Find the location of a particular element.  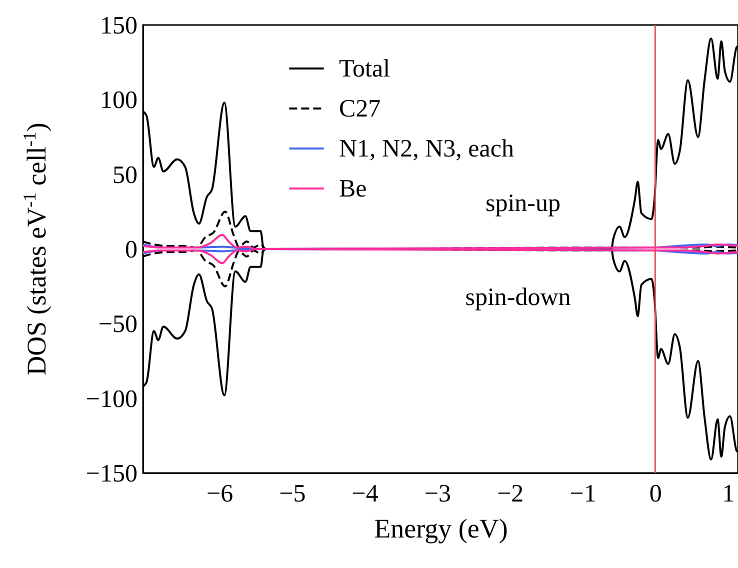

legend-label: Be is located at coordinates (353, 189).